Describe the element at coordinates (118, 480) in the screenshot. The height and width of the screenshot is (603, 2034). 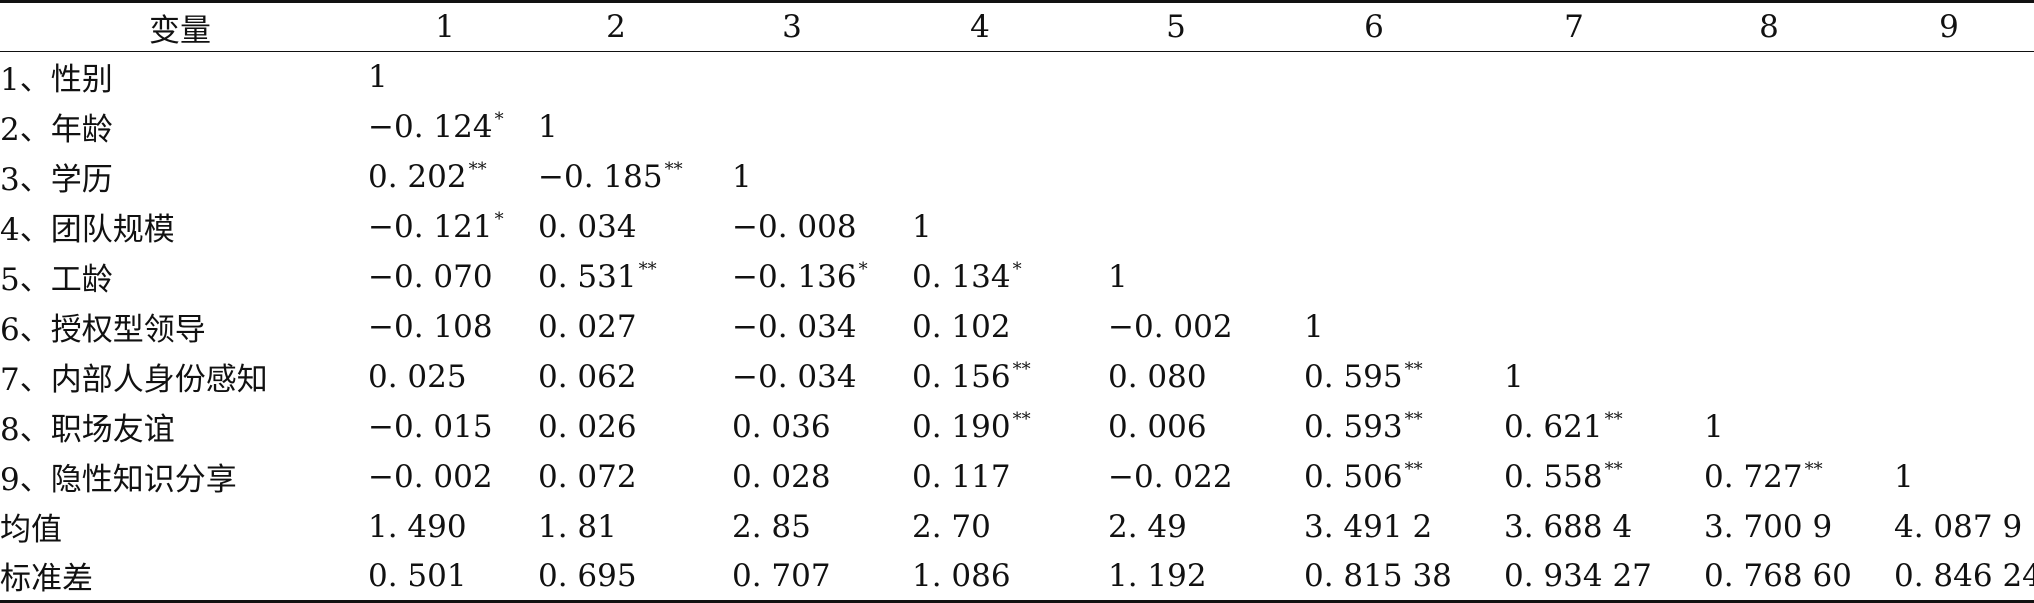
I see `row-label: 9、隐性知识分享` at that location.